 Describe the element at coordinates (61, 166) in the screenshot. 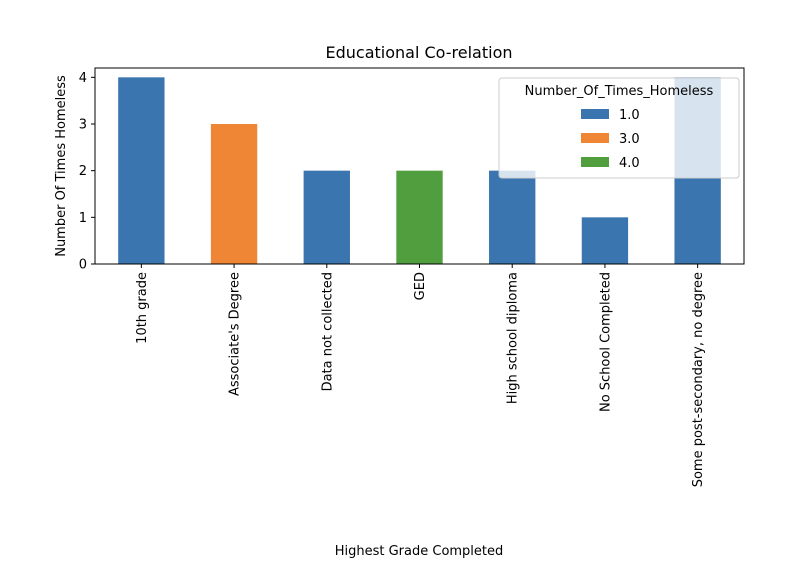

I see `y-axis-title: Number Of Times Homeless` at that location.